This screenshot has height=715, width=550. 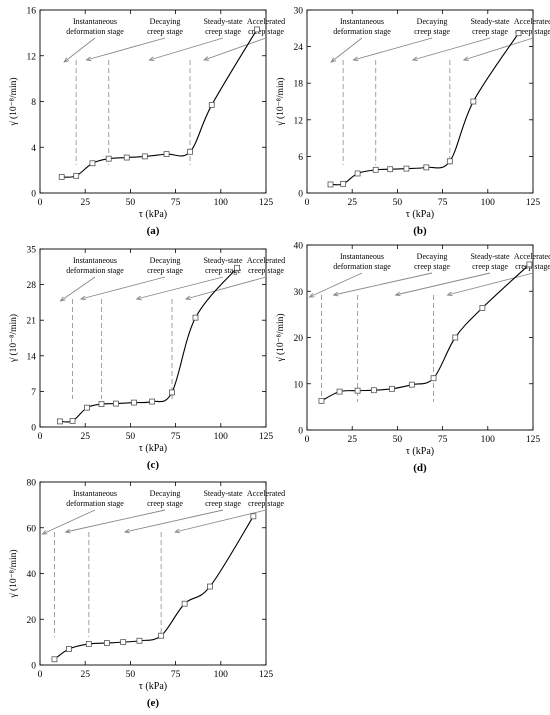 I want to click on plot-frame, so click(x=420, y=337).